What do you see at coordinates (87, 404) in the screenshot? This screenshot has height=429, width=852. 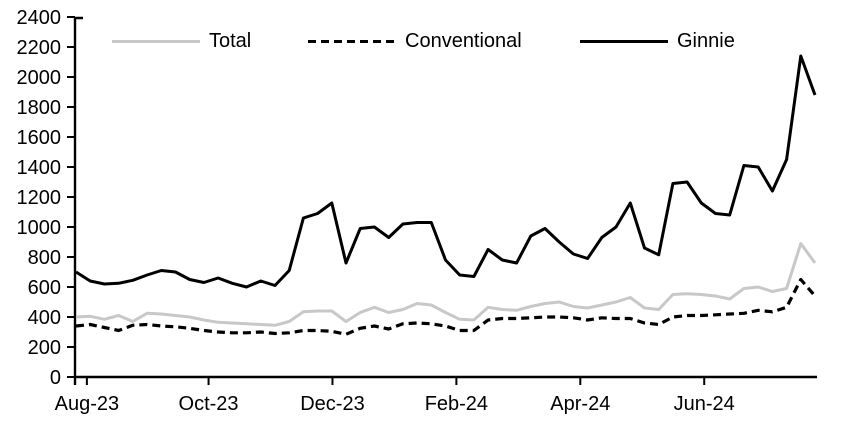 I see `x-axis-tick-label: Aug-23` at bounding box center [87, 404].